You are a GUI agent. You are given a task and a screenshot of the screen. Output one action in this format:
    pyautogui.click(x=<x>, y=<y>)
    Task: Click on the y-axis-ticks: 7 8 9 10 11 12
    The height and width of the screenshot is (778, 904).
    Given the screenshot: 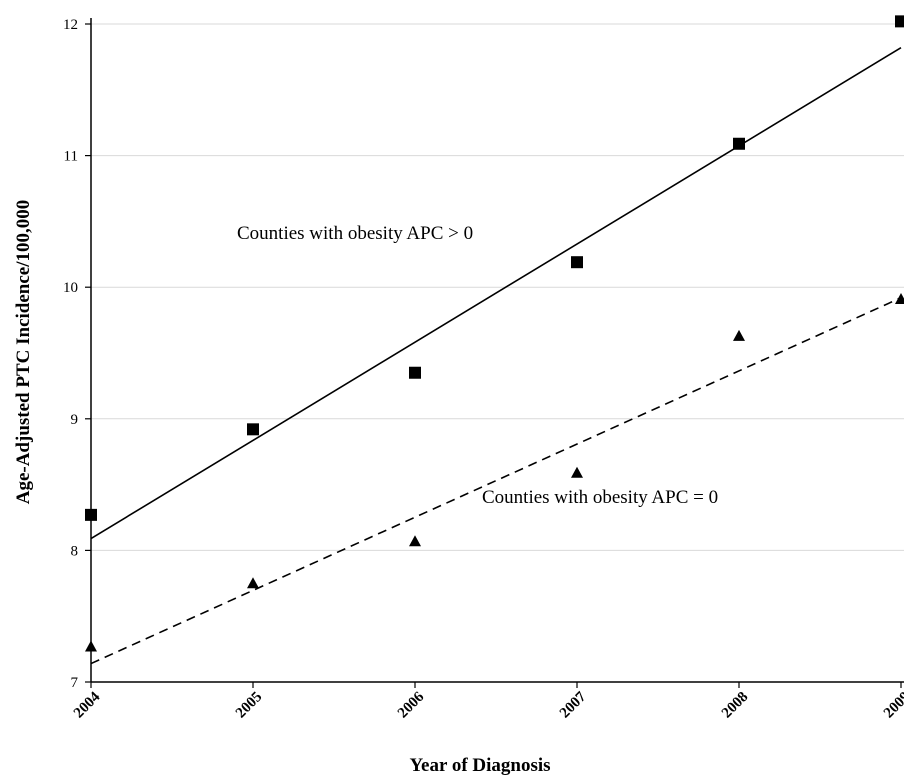 What is the action you would take?
    pyautogui.click(x=77, y=354)
    